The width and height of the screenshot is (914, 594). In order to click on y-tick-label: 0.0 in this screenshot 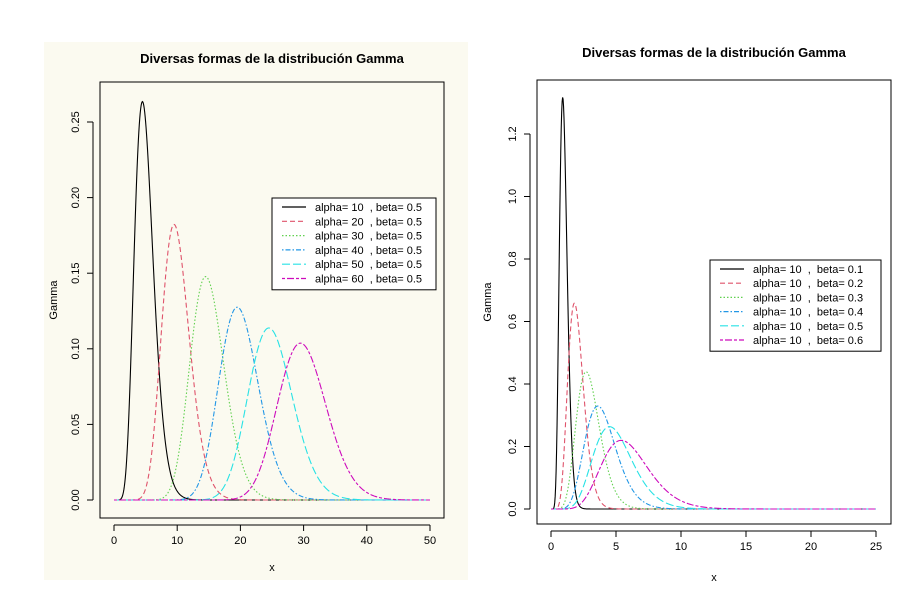, I will do `click(513, 508)`.